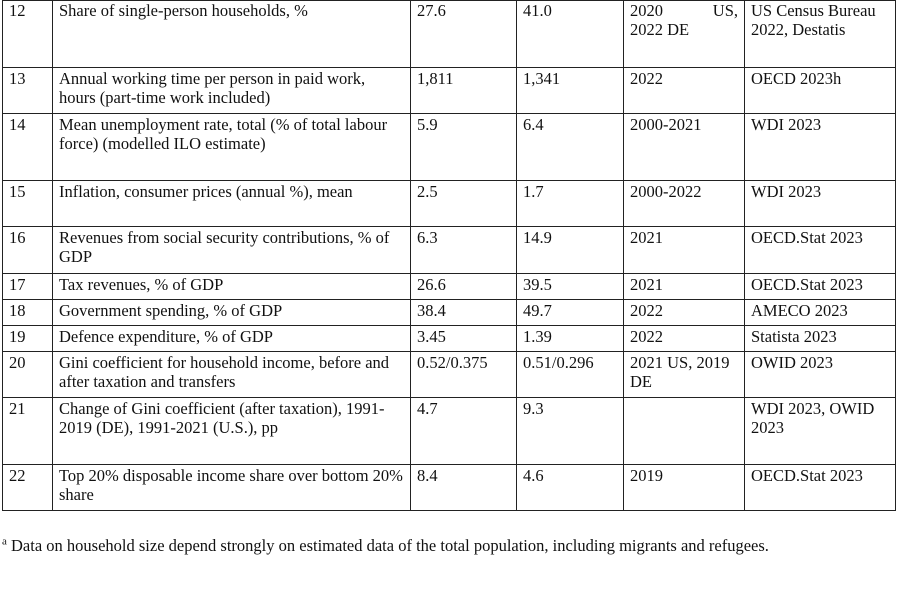 The height and width of the screenshot is (591, 900). What do you see at coordinates (27, 374) in the screenshot?
I see `row-number: 20` at bounding box center [27, 374].